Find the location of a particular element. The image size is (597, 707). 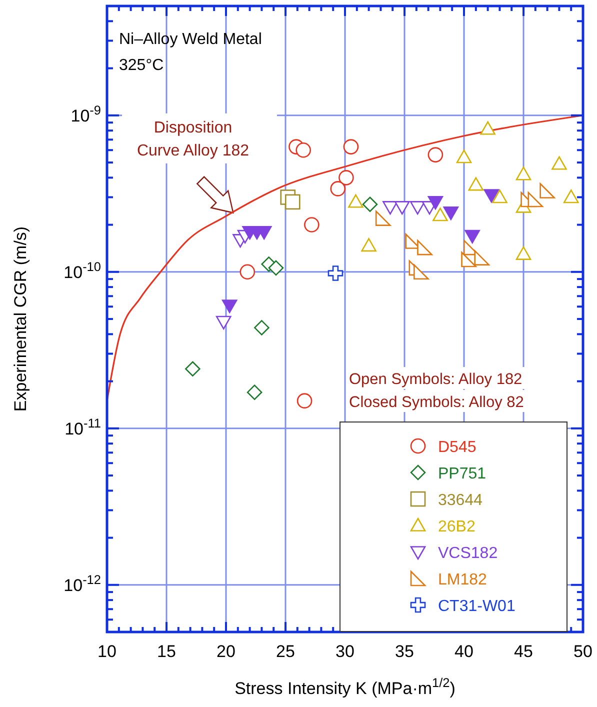

legend-label: 33644 is located at coordinates (460, 500).